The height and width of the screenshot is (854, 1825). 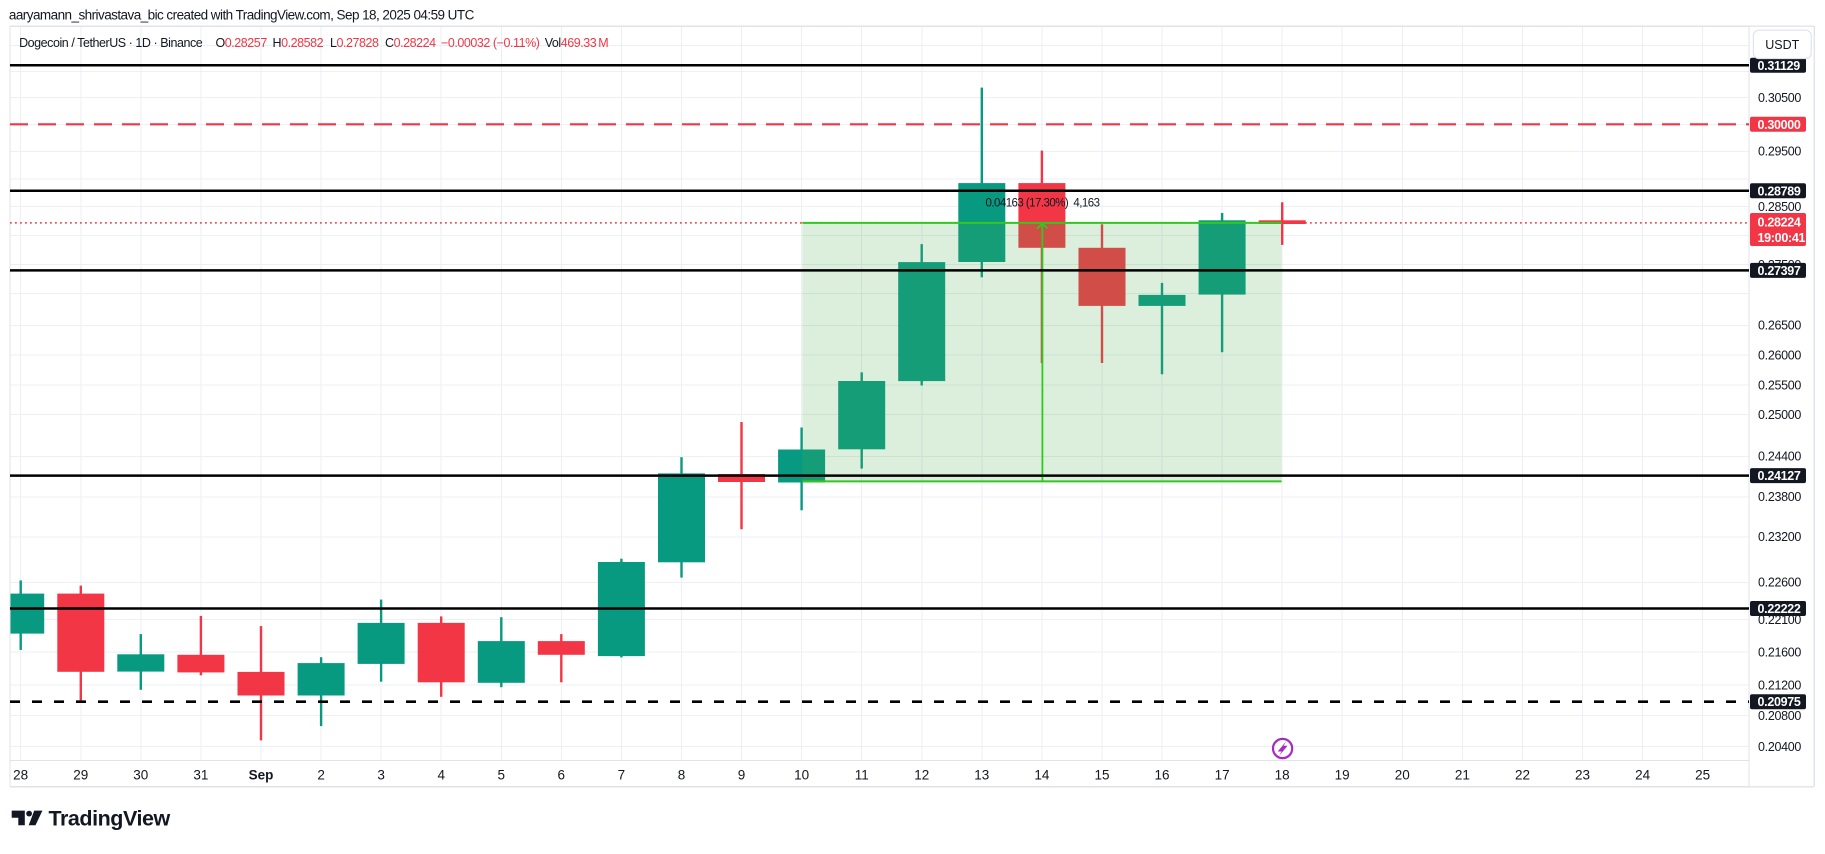 What do you see at coordinates (1643, 775) in the screenshot?
I see `svg-text: 24` at bounding box center [1643, 775].